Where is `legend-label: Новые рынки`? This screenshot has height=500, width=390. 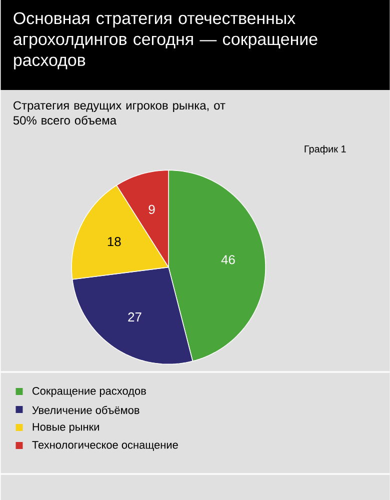 legend-label: Новые рынки is located at coordinates (65, 428).